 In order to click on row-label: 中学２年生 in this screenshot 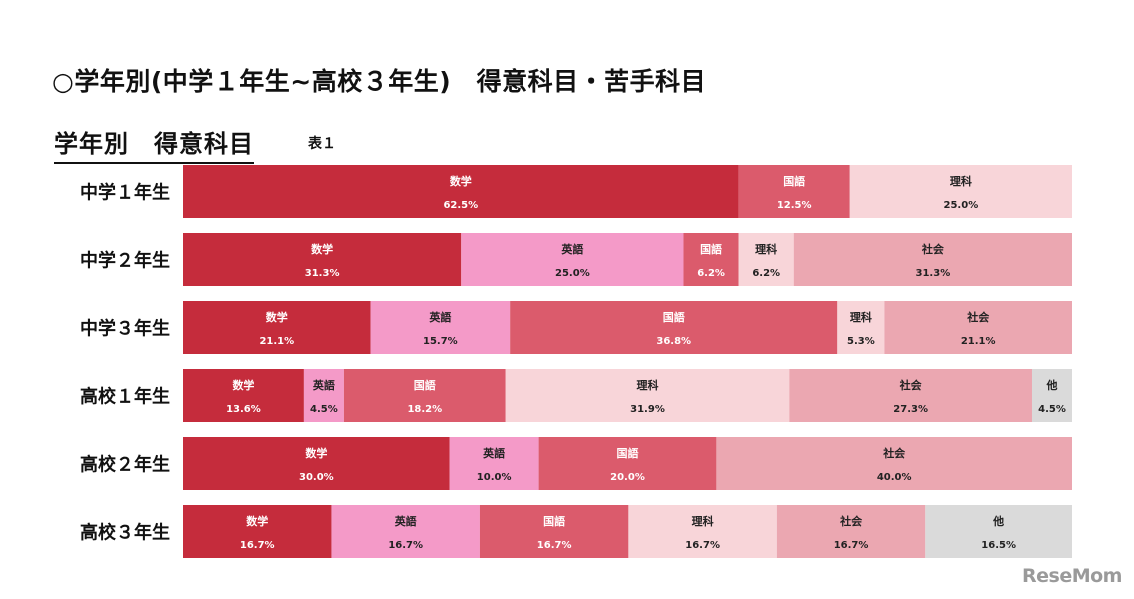, I will do `click(125, 261)`.